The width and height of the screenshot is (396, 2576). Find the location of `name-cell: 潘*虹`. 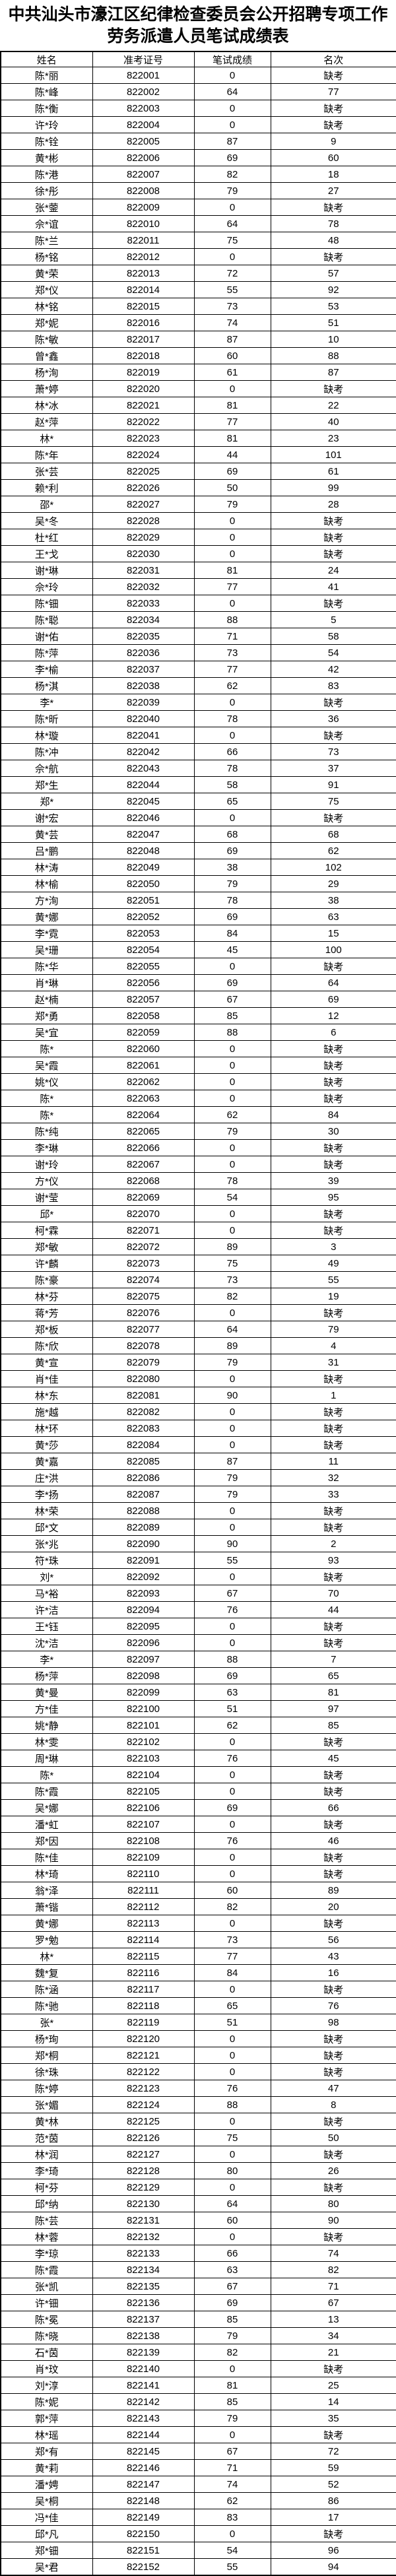

name-cell: 潘*虹 is located at coordinates (46, 1824).